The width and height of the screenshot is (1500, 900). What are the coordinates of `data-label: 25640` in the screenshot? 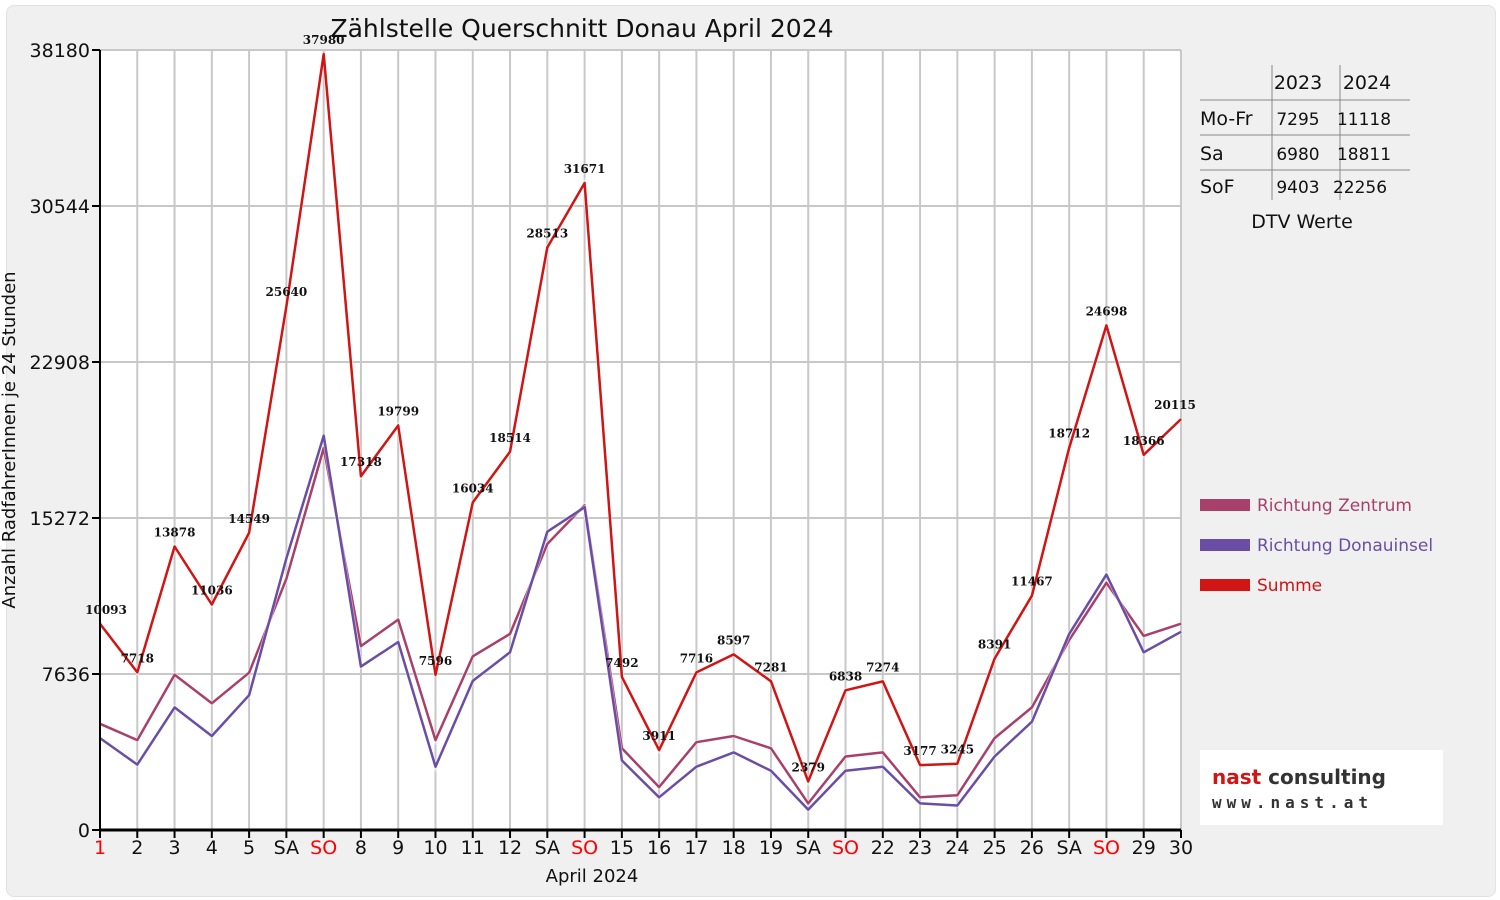 It's located at (287, 292).